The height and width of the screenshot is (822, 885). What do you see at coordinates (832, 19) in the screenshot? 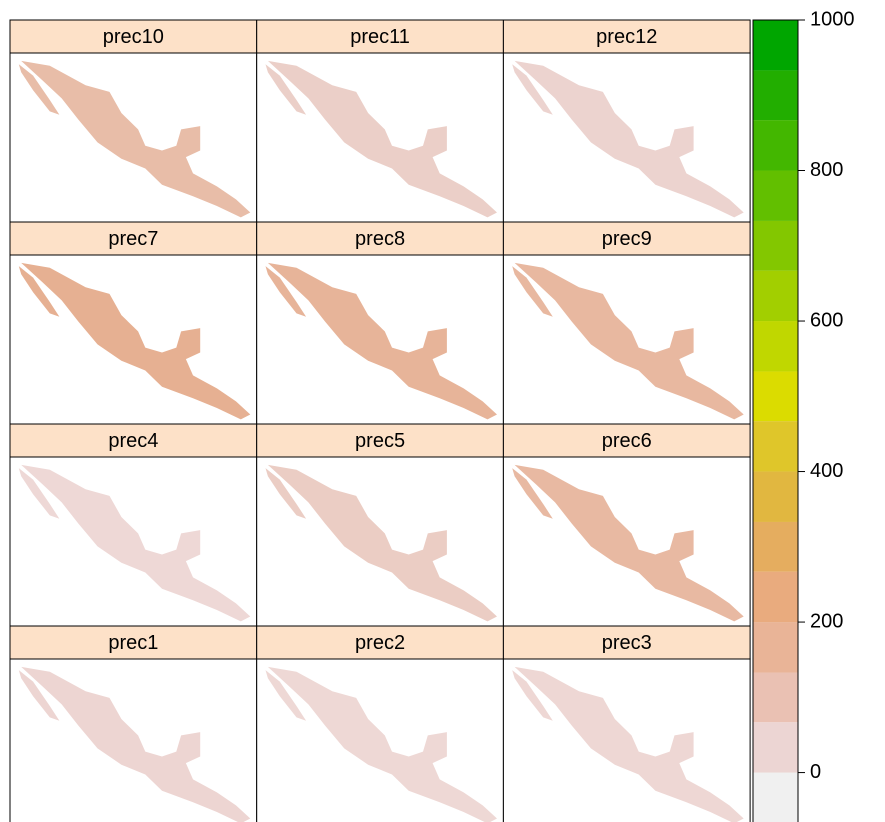
I see `colorbar-tick-label: 1000` at bounding box center [832, 19].